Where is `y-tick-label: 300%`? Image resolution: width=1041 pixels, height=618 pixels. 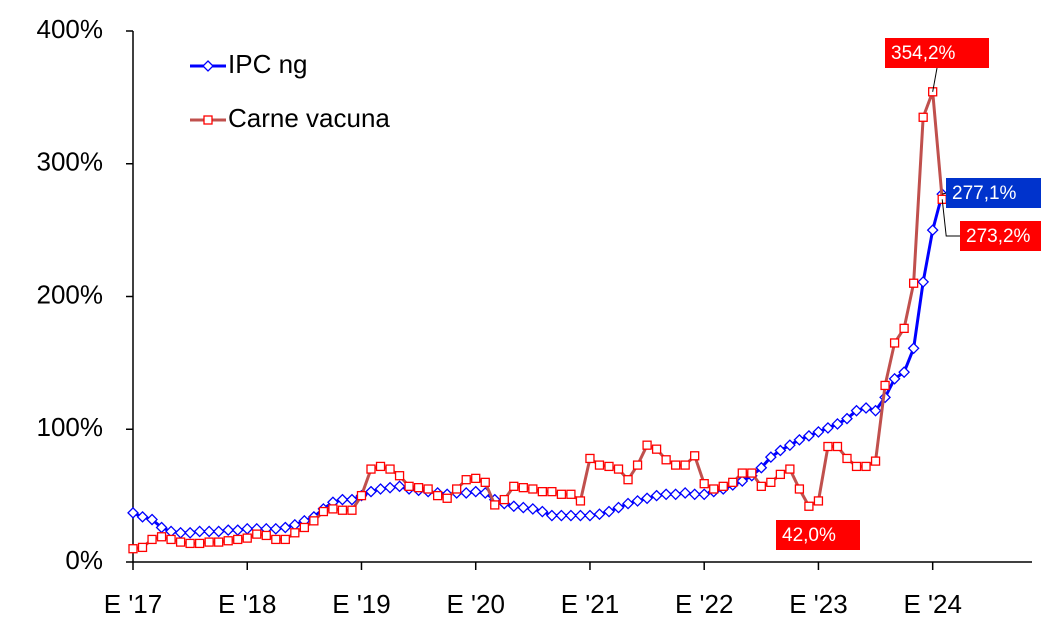 y-tick-label: 300% is located at coordinates (70, 162).